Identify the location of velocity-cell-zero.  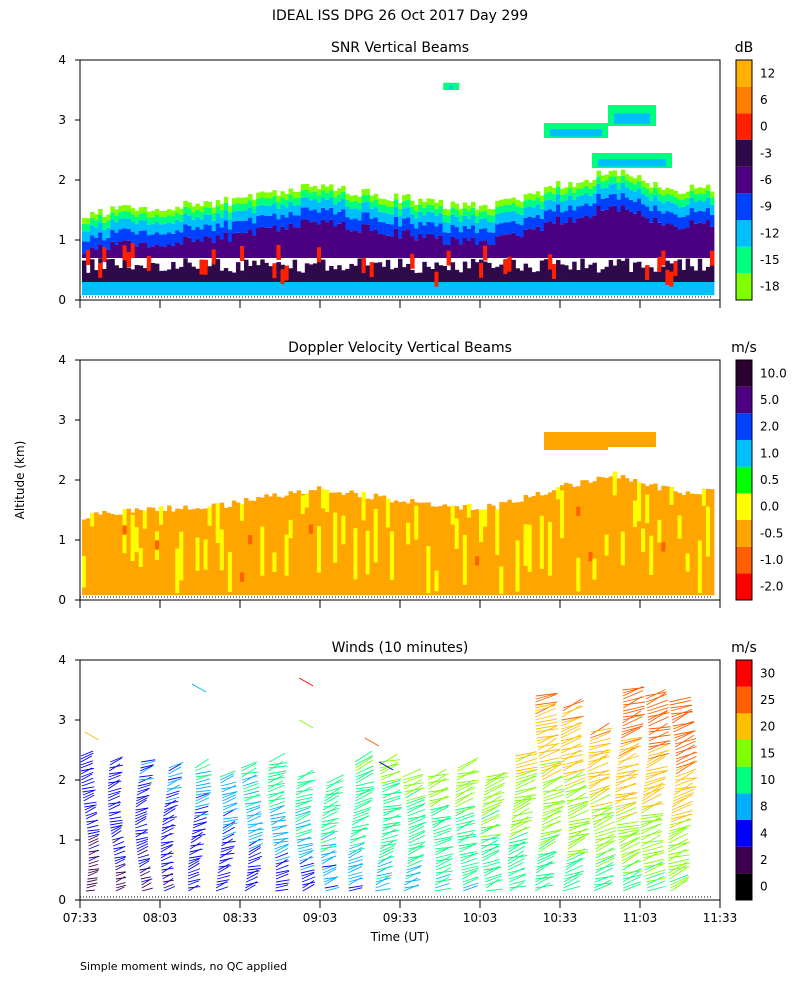
(327, 501).